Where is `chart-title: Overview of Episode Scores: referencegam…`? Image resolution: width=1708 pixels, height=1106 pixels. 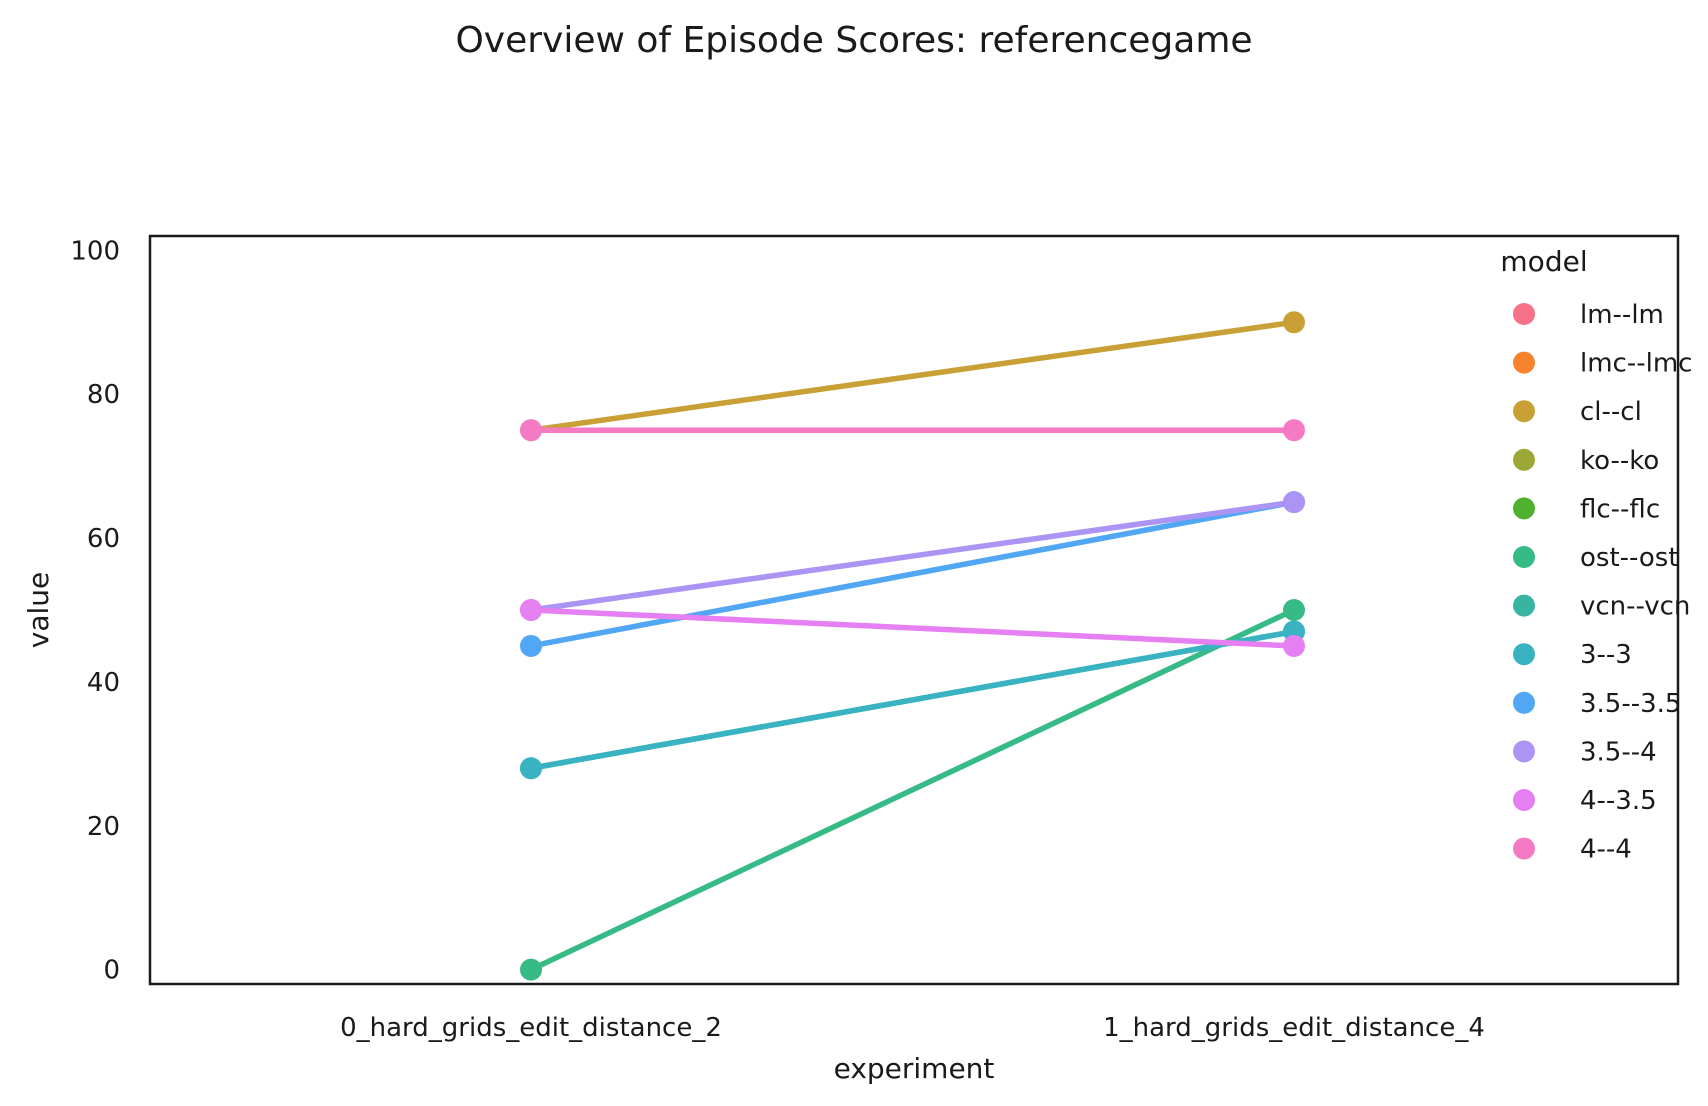 chart-title: Overview of Episode Scores: referencegam… is located at coordinates (853, 40).